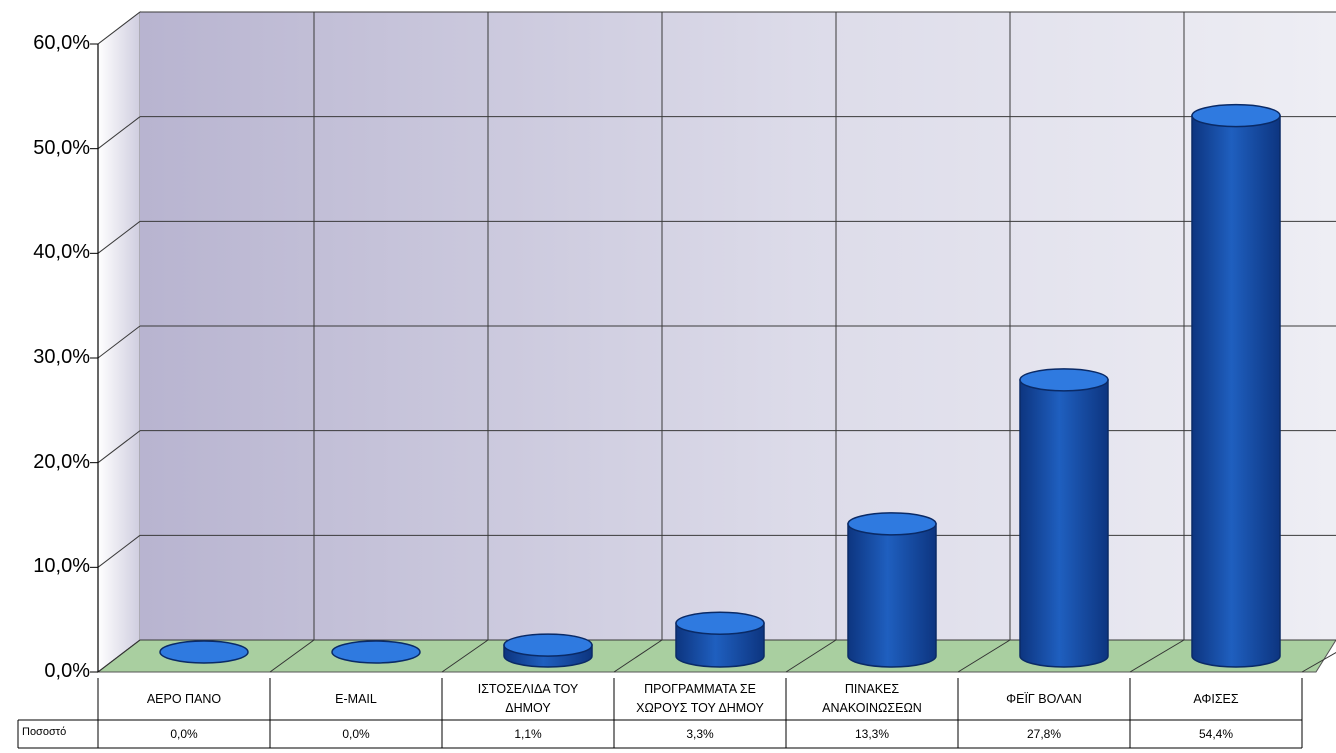  What do you see at coordinates (44, 732) in the screenshot?
I see `data-table-row-header: Ποσοστό` at bounding box center [44, 732].